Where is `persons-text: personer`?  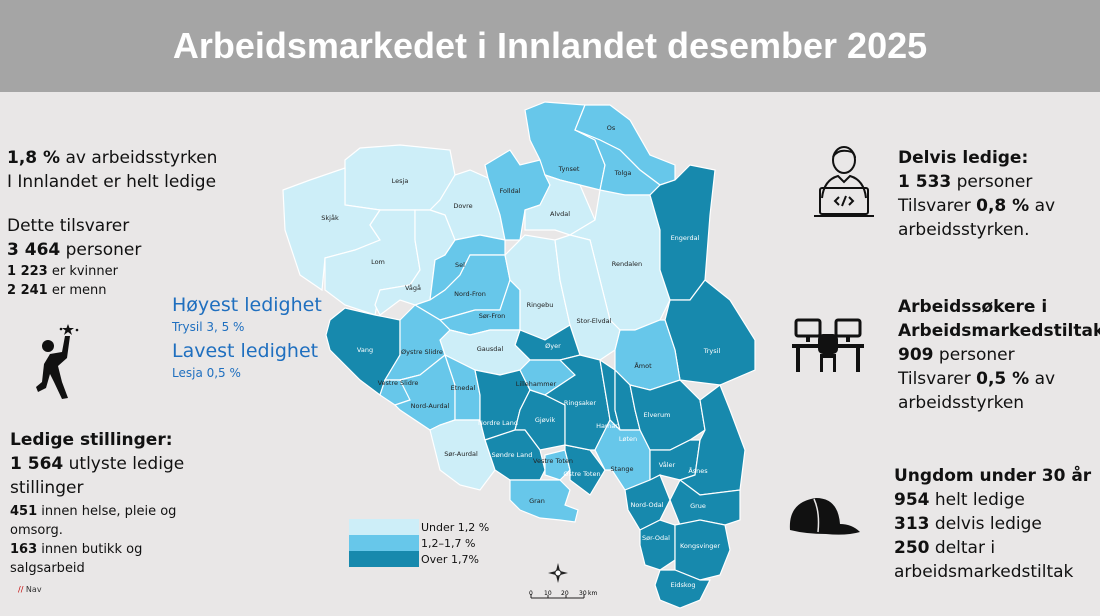 persons-text: personer is located at coordinates (101, 250).